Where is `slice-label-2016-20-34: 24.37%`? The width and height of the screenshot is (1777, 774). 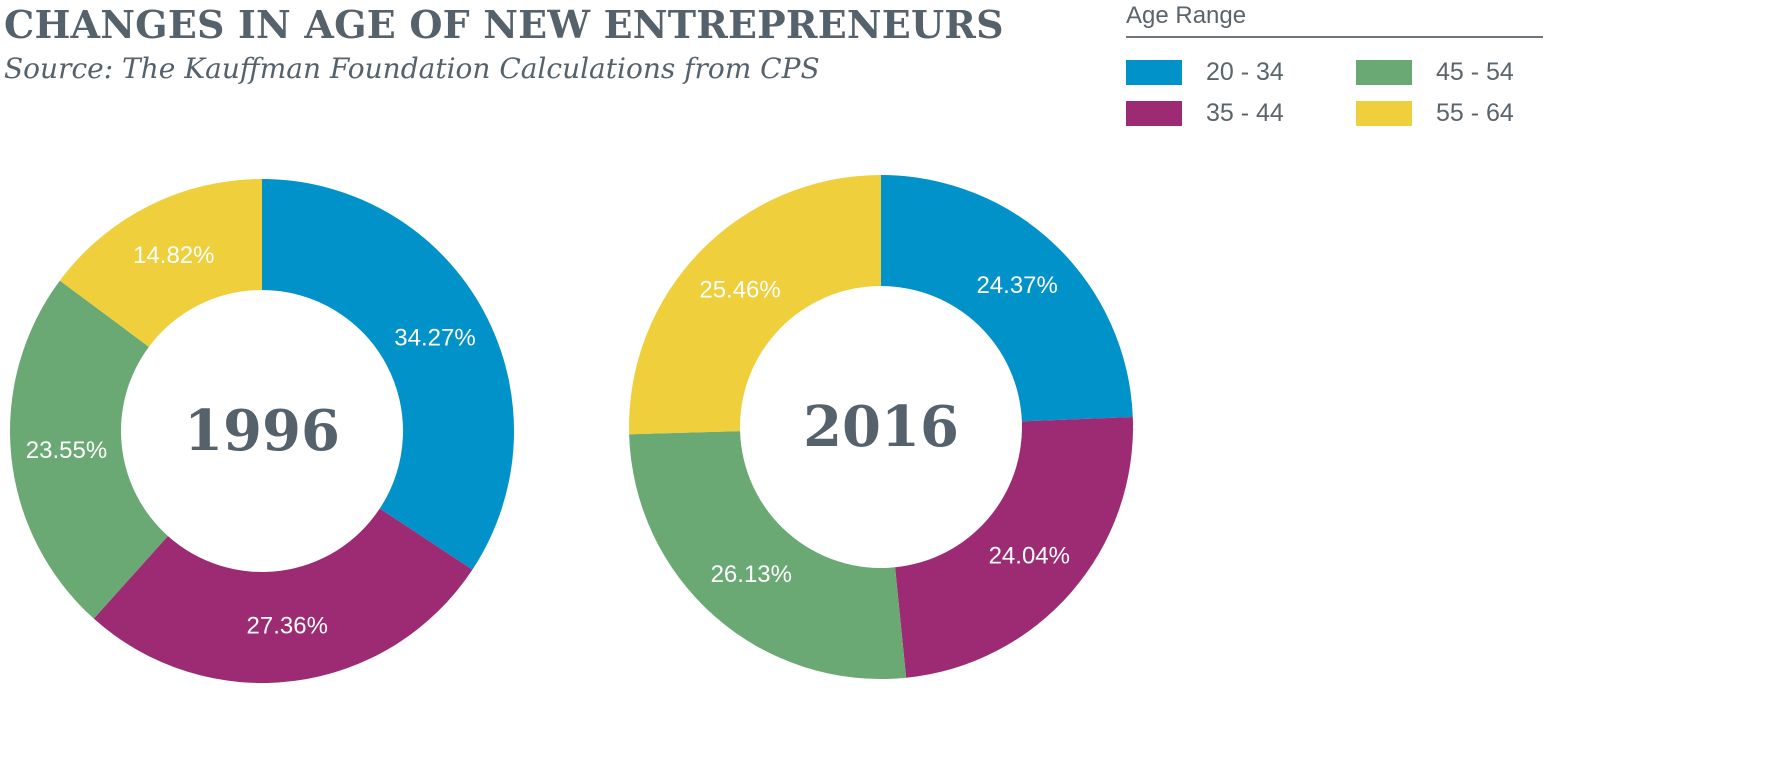
slice-label-2016-20-34: 24.37% is located at coordinates (1016, 285).